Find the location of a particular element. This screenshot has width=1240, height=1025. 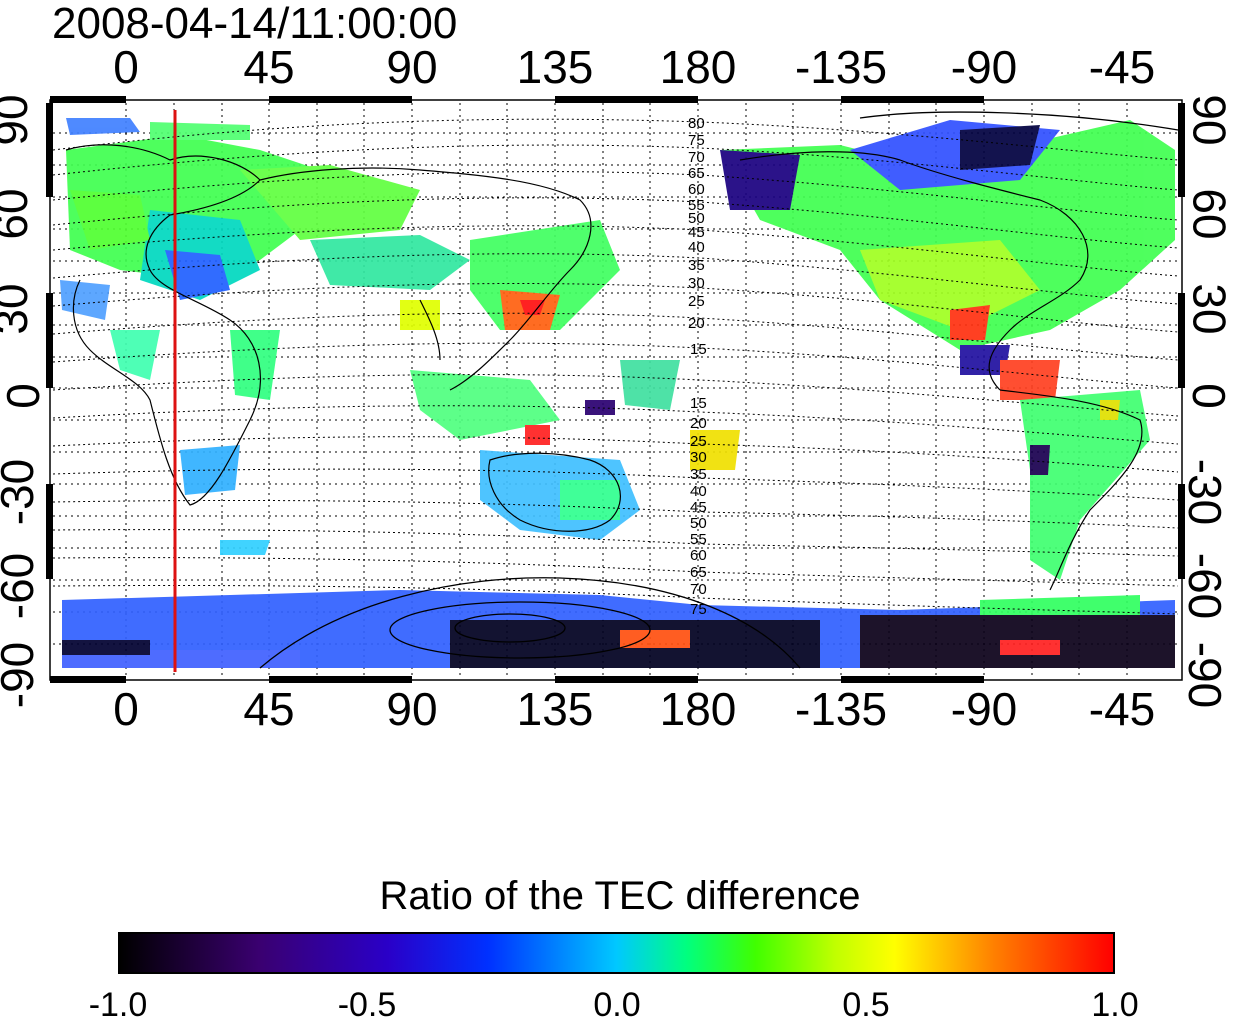

colorbar-tick: 1.0 is located at coordinates (1115, 1005).